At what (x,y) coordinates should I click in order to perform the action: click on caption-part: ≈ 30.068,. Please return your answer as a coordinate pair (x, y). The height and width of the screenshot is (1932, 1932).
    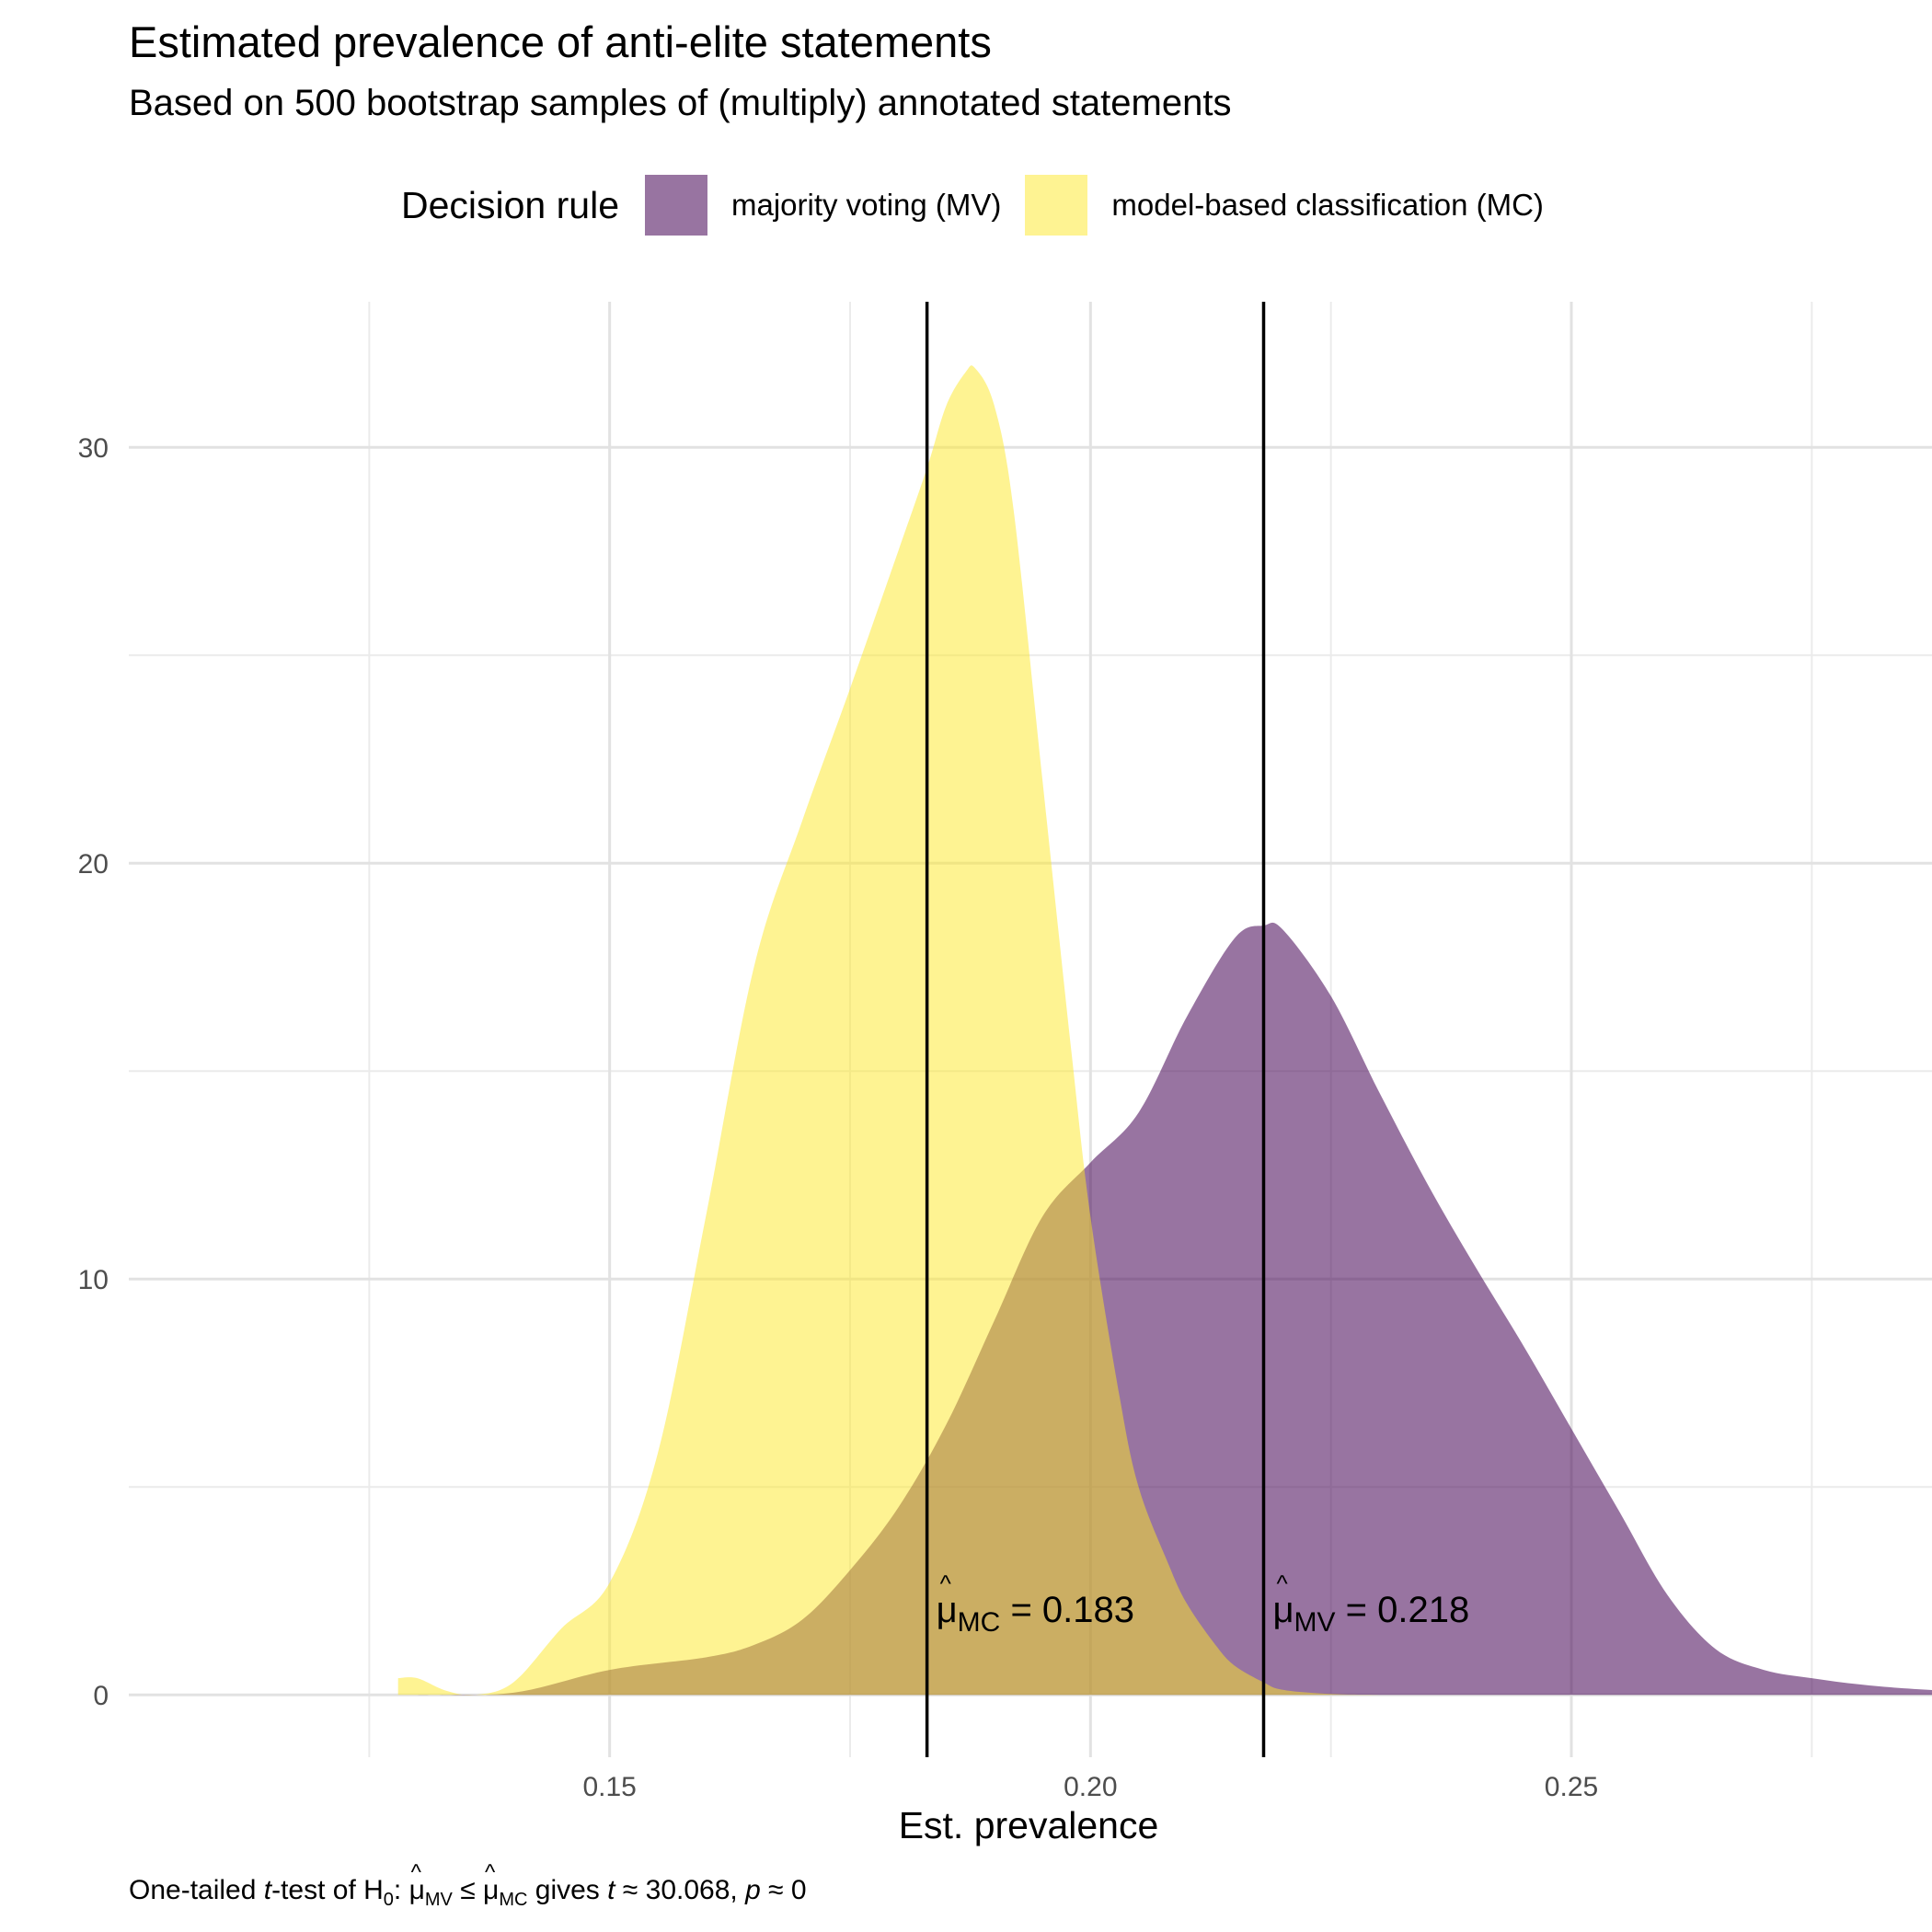
    Looking at the image, I should click on (680, 1890).